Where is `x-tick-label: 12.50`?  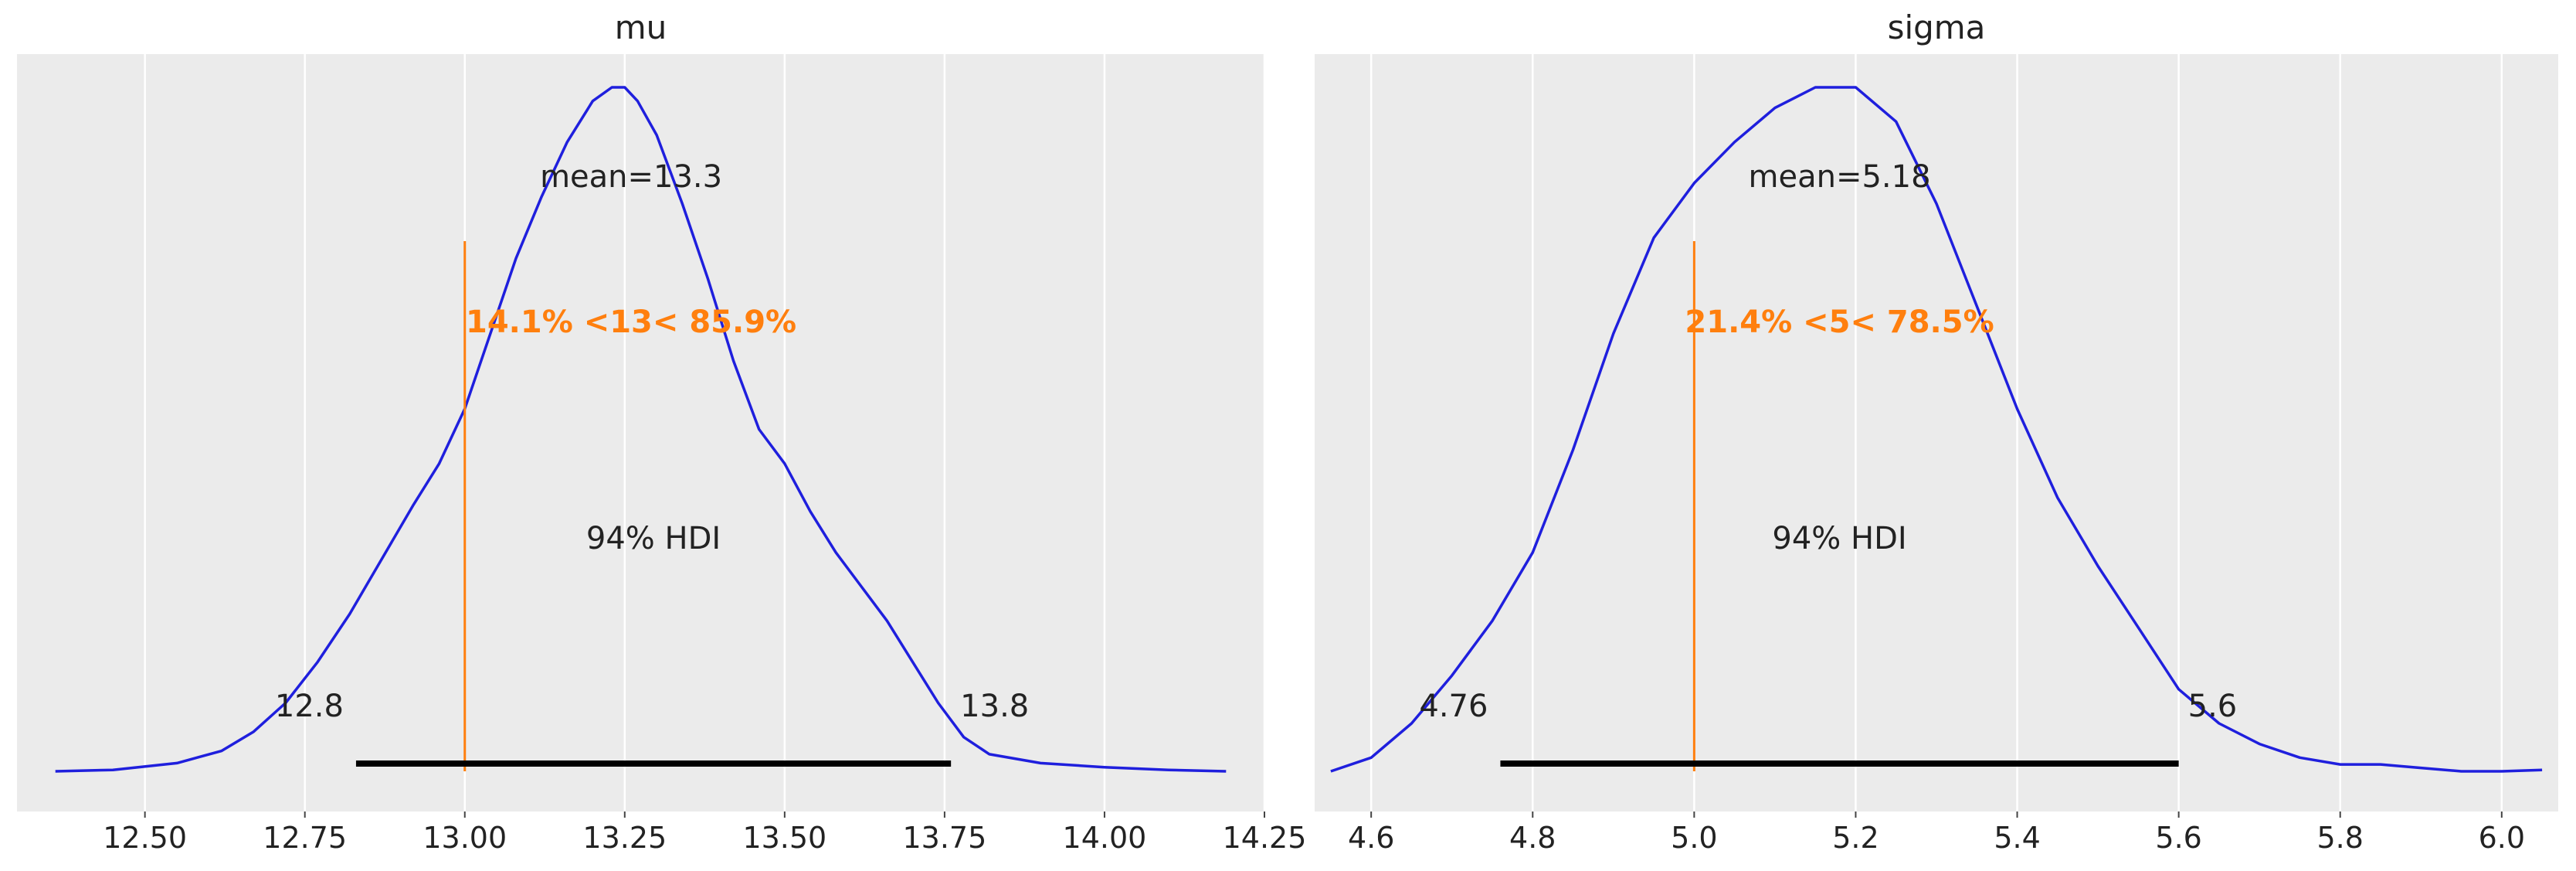
x-tick-label: 12.50 is located at coordinates (145, 838).